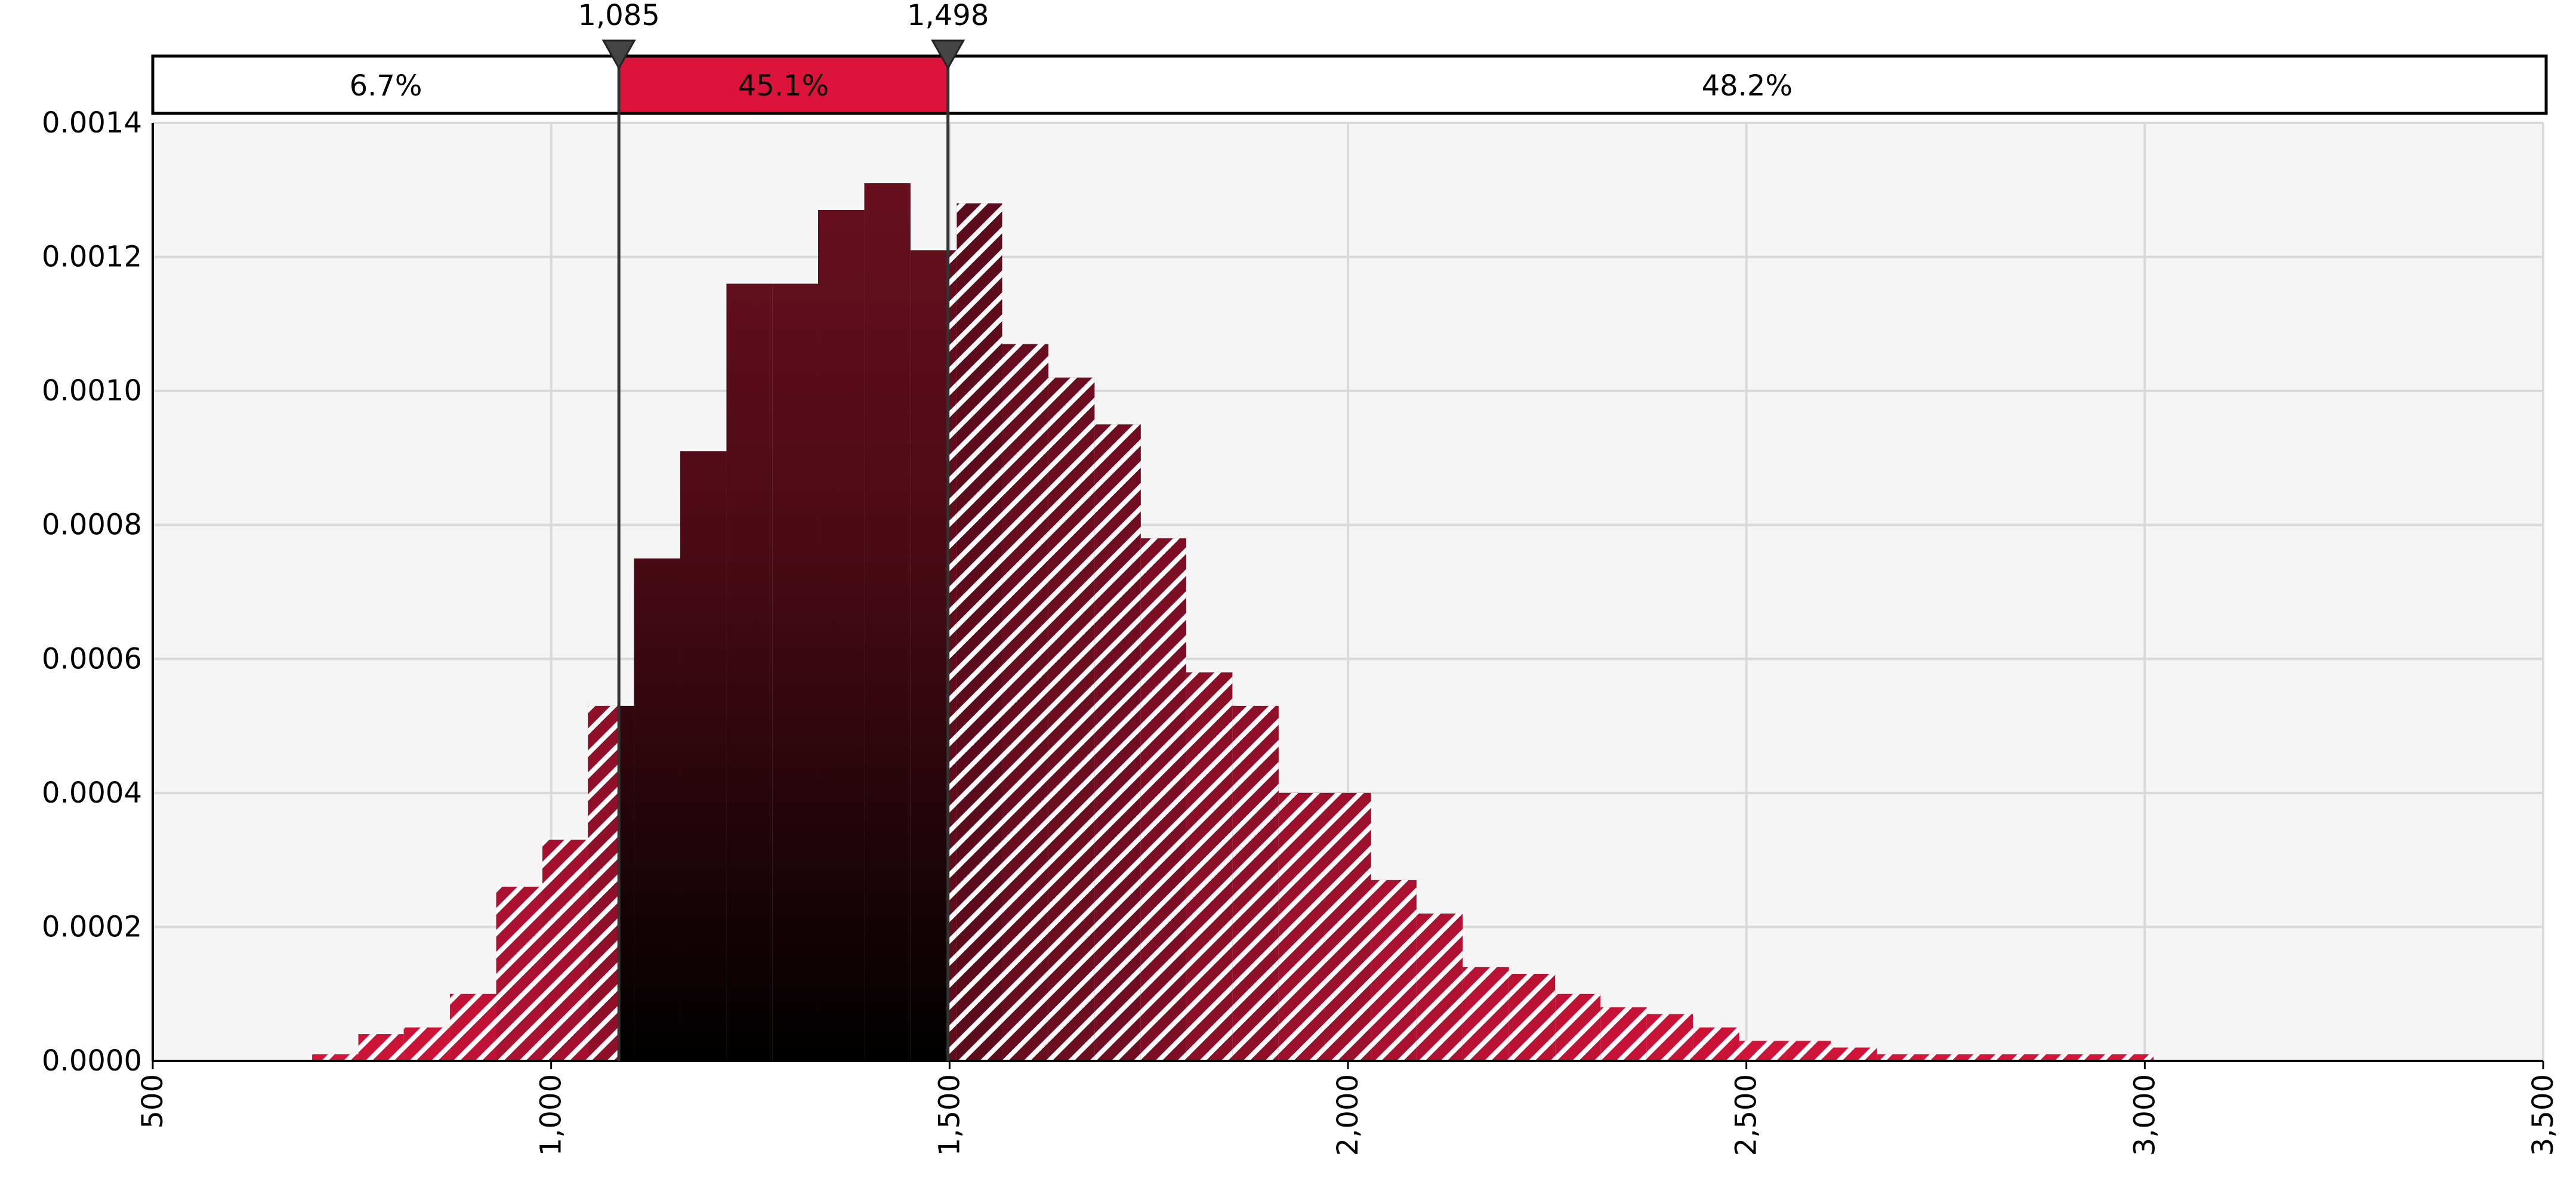 The height and width of the screenshot is (1194, 2576). What do you see at coordinates (2543, 1115) in the screenshot?
I see `x-tick-label: 3,500` at bounding box center [2543, 1115].